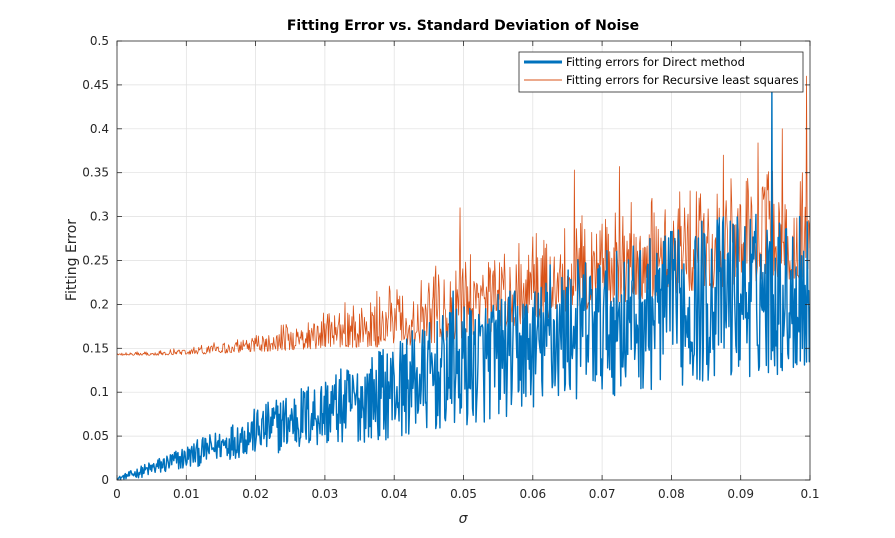 The image size is (895, 538). I want to click on legend-box, so click(661, 72).